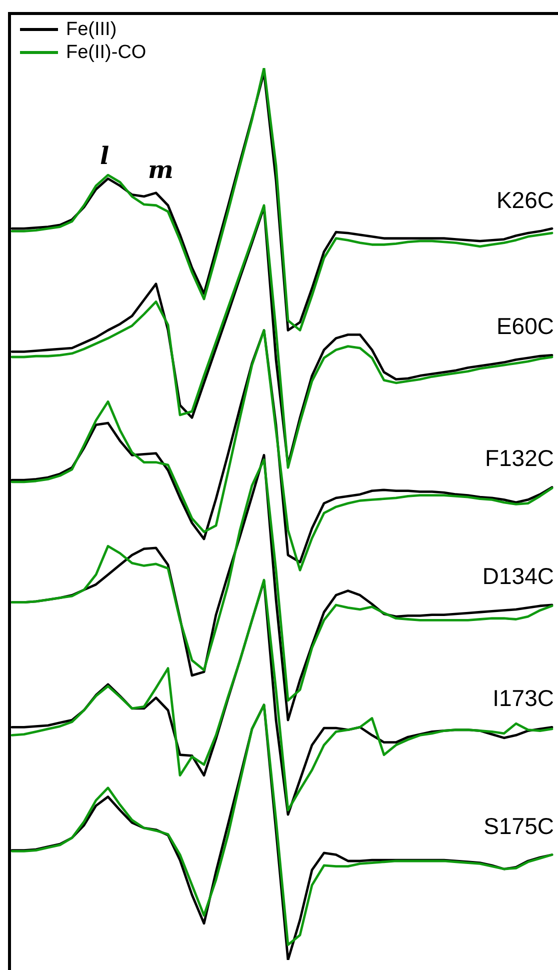 This screenshot has height=970, width=558. Describe the element at coordinates (525, 200) in the screenshot. I see `annotation: K26C` at that location.